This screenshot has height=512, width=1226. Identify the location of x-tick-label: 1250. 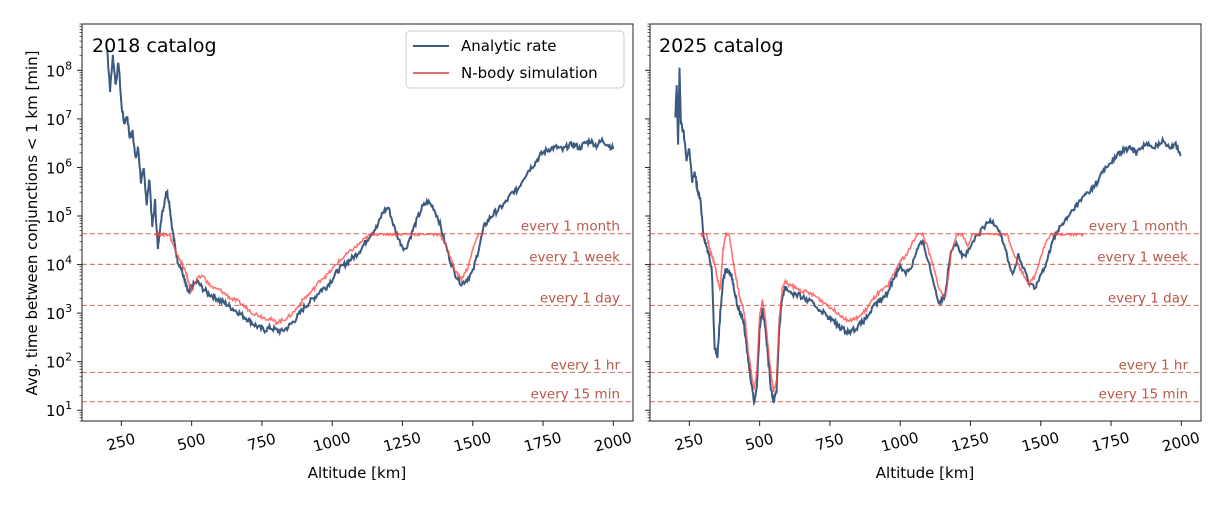
(402, 441).